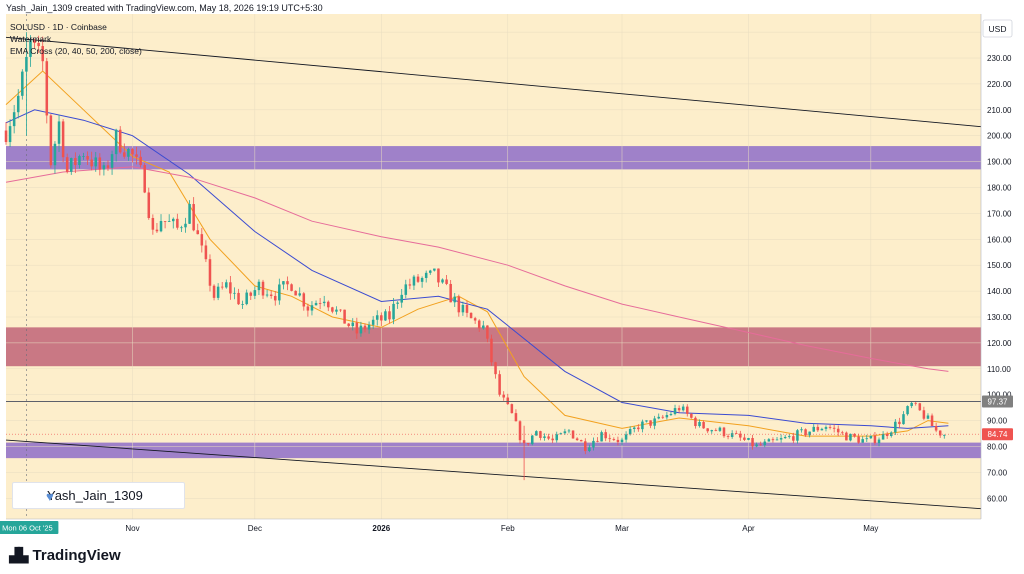 This screenshot has height=574, width=1024. Describe the element at coordinates (999, 110) in the screenshot. I see `price-tick-label: 210.00` at that location.